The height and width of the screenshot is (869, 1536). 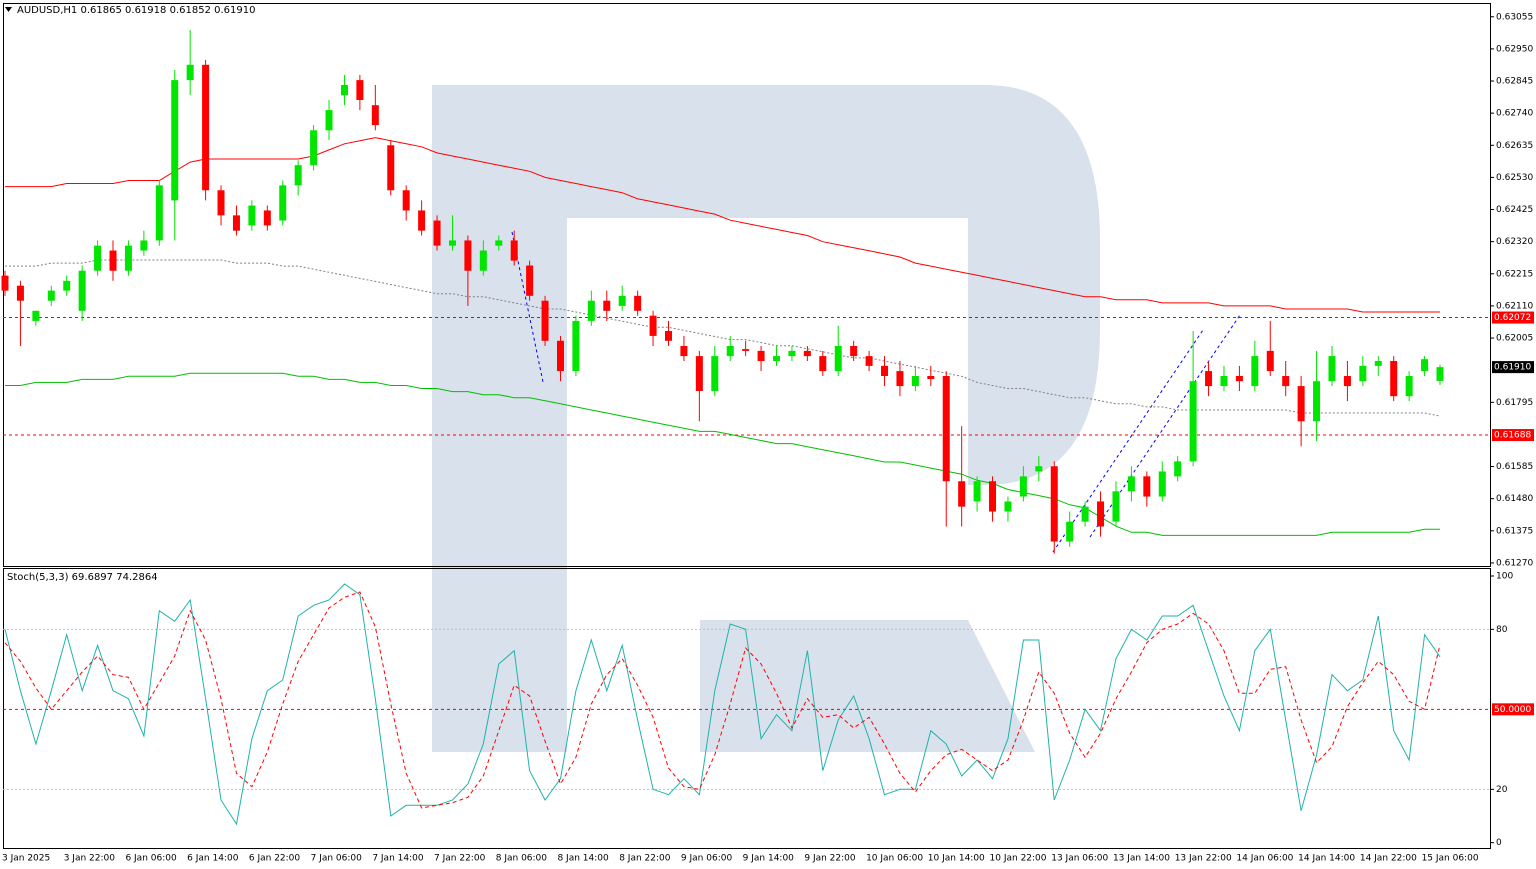 What do you see at coordinates (190, 10) in the screenshot?
I see `ohlc-value: 0.61852` at bounding box center [190, 10].